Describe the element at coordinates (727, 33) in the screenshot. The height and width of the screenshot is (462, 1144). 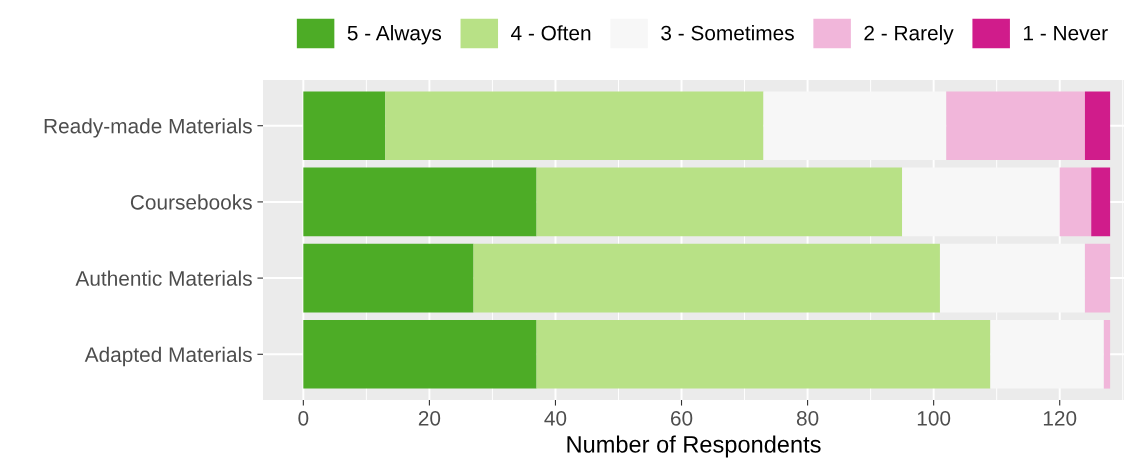
I see `legend-label: 3 - Sometimes` at that location.